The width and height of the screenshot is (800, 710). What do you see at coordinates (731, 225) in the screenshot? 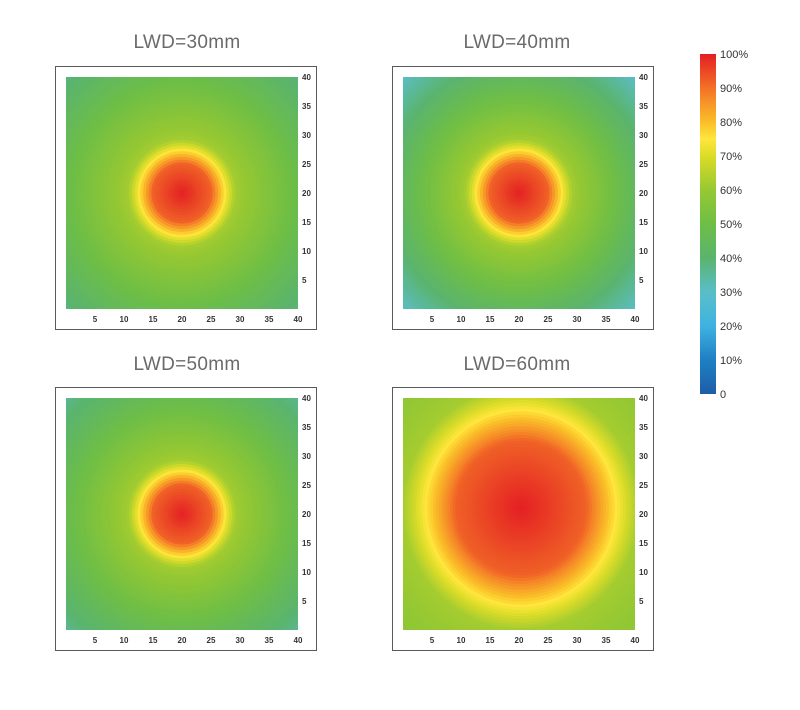
I see `colorbar-label: 50%` at bounding box center [731, 225].